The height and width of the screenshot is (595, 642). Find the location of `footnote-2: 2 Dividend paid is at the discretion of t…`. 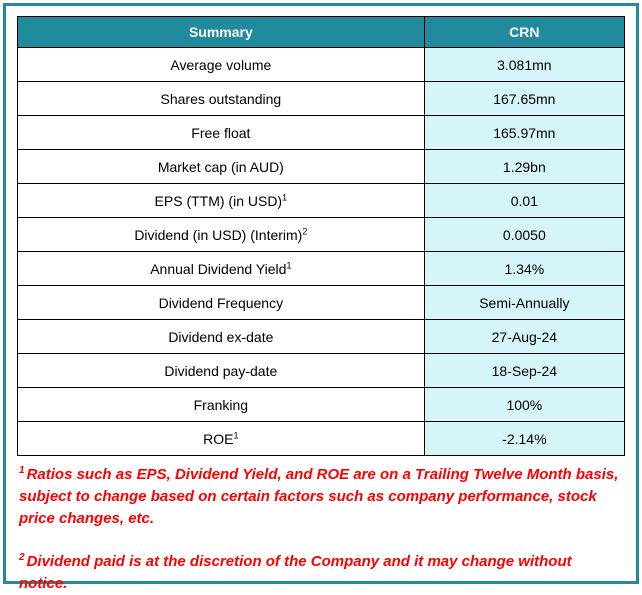

footnote-2: 2 Dividend paid is at the discretion of t… is located at coordinates (321, 573).